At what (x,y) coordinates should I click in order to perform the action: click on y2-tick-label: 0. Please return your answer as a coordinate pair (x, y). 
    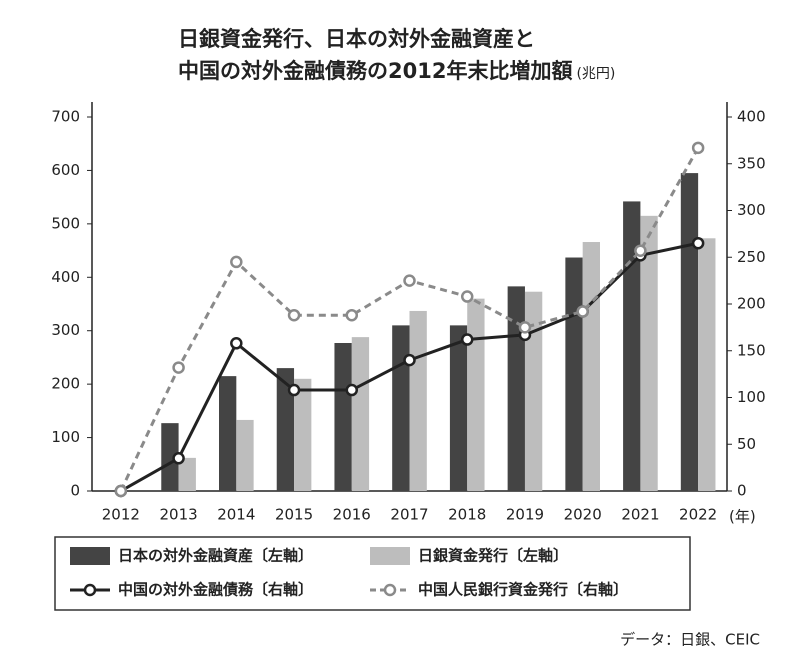
    Looking at the image, I should click on (742, 491).